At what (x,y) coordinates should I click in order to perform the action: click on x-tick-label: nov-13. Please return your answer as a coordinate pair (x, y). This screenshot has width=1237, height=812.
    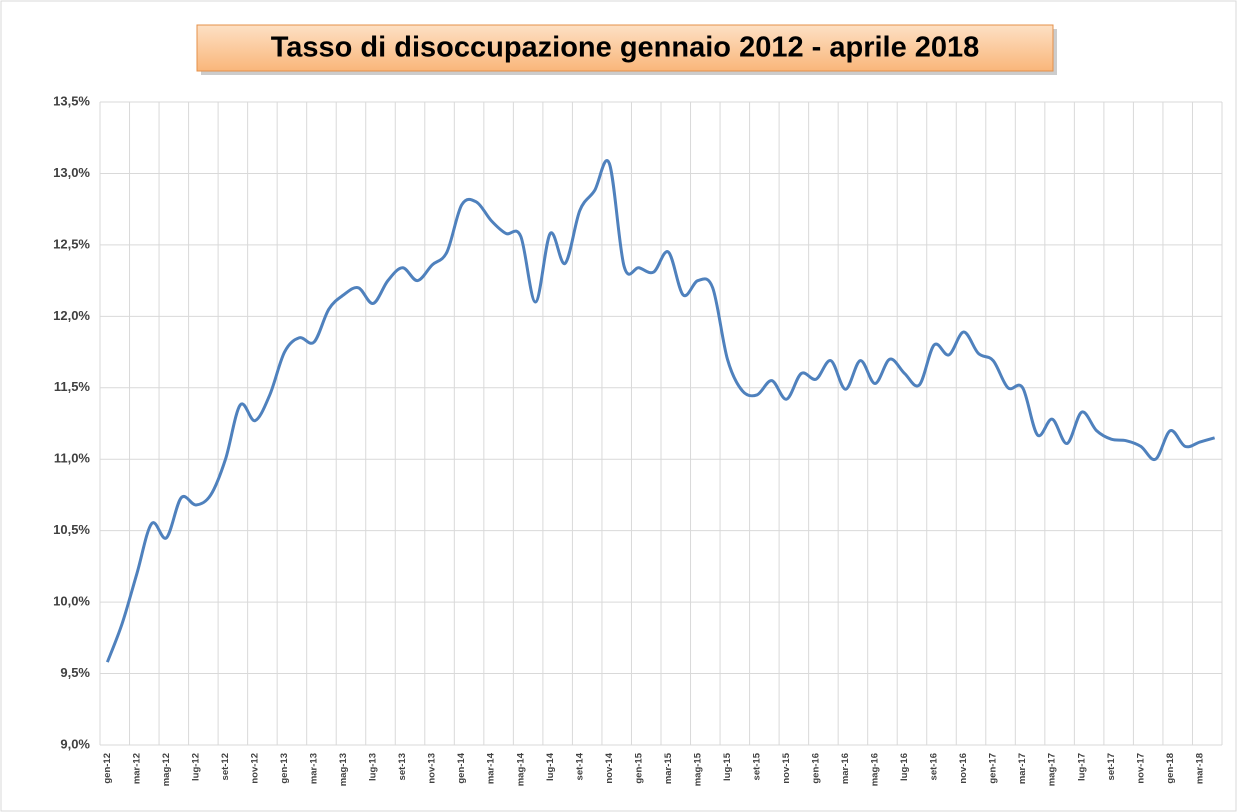
    Looking at the image, I should click on (432, 768).